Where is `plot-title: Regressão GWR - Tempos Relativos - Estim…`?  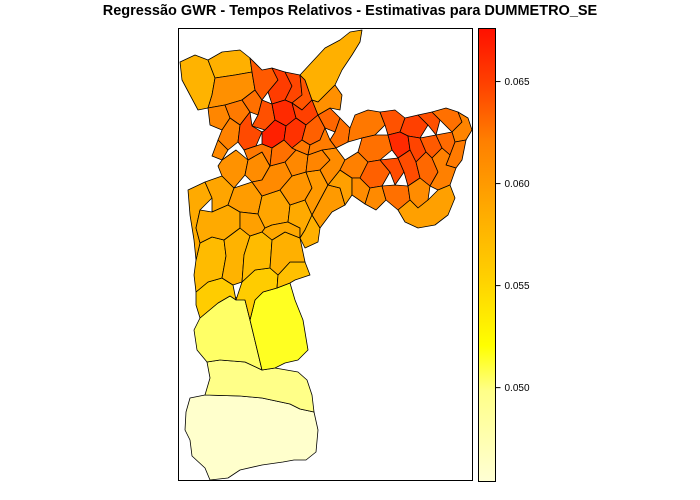
plot-title: Regressão GWR - Tempos Relativos - Estim… is located at coordinates (350, 11).